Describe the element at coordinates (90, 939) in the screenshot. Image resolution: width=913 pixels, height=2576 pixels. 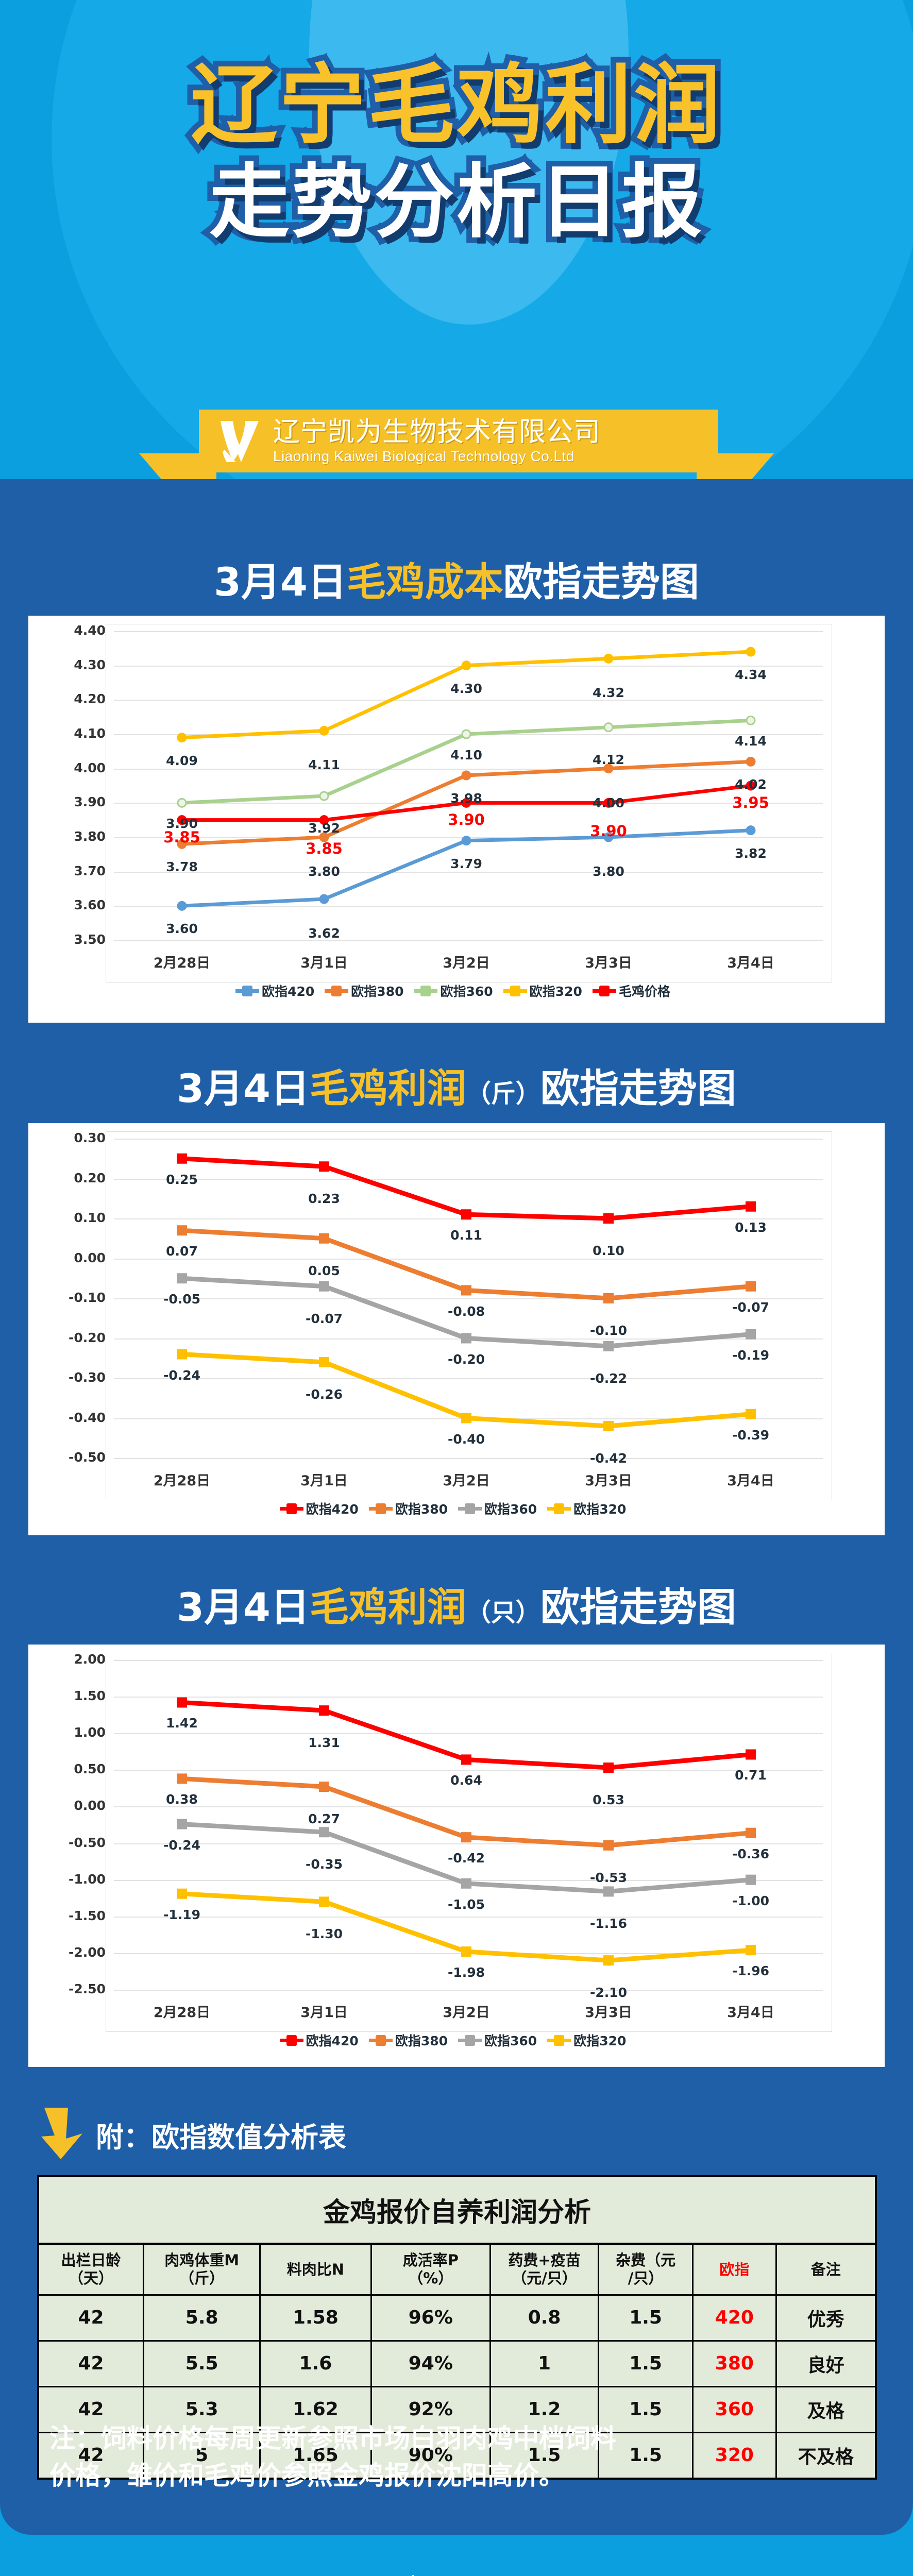
I see `chart-y-tick-label: 3.50` at that location.